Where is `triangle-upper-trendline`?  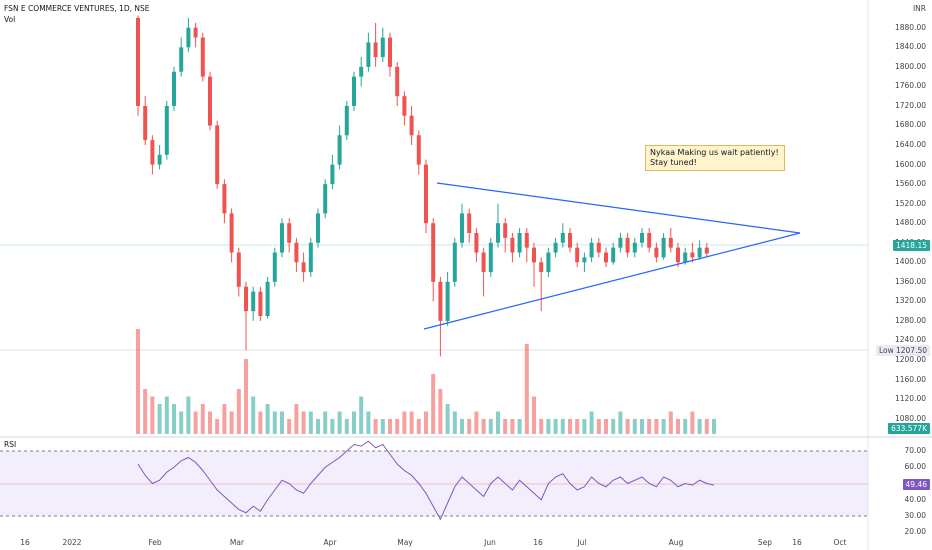 triangle-upper-trendline is located at coordinates (618, 208).